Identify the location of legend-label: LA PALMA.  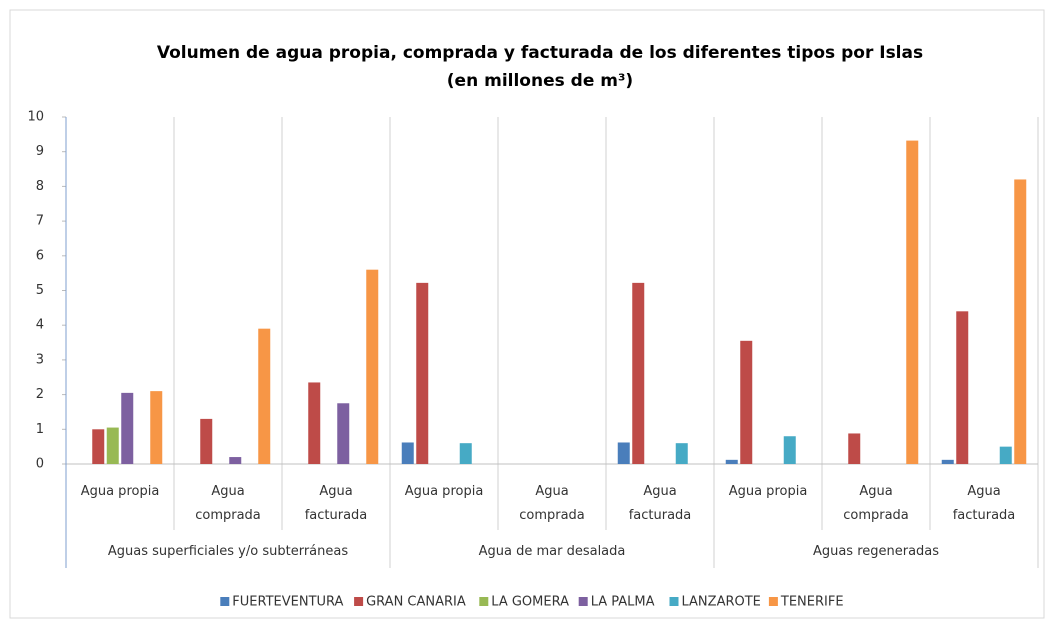
(623, 602).